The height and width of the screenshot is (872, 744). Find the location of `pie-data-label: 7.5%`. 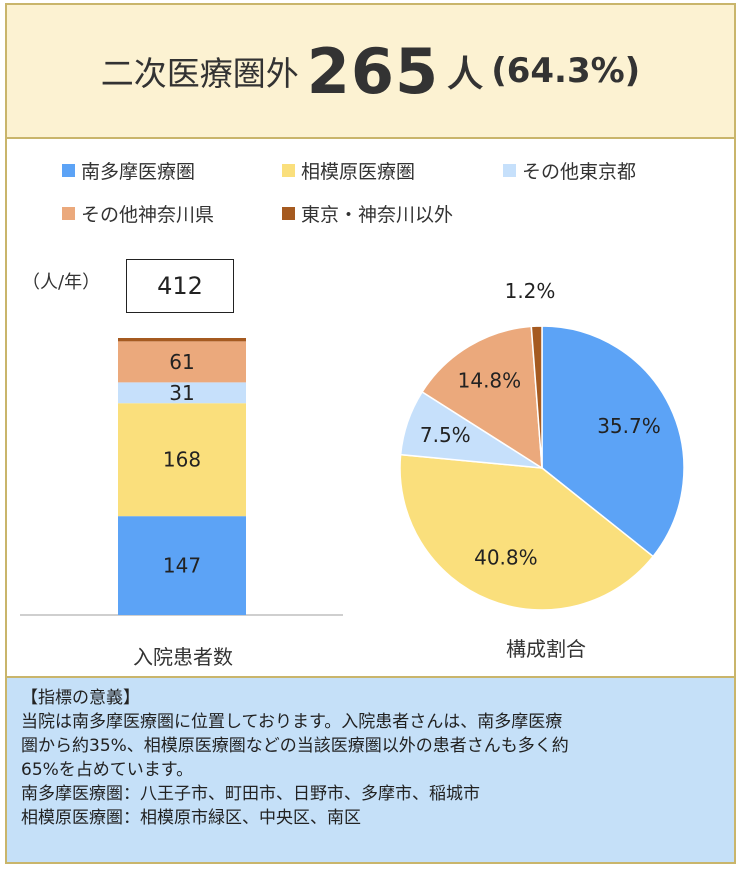

pie-data-label: 7.5% is located at coordinates (445, 435).